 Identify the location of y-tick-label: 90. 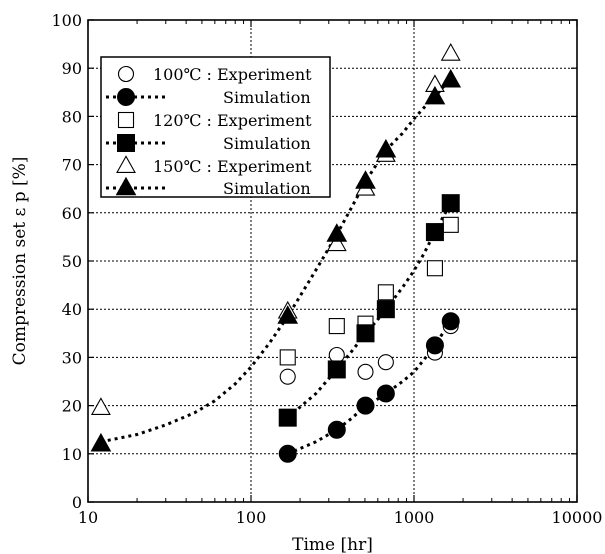
(72, 68).